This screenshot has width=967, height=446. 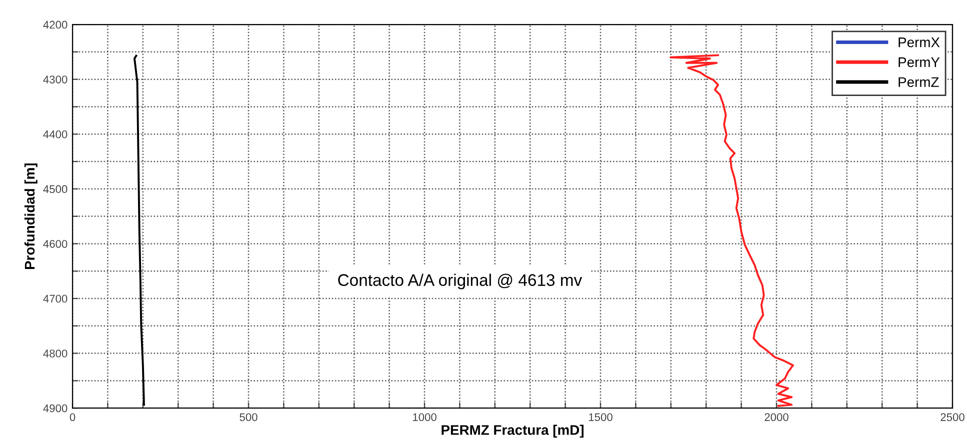 What do you see at coordinates (55, 24) in the screenshot?
I see `y-tick-label: 4200` at bounding box center [55, 24].